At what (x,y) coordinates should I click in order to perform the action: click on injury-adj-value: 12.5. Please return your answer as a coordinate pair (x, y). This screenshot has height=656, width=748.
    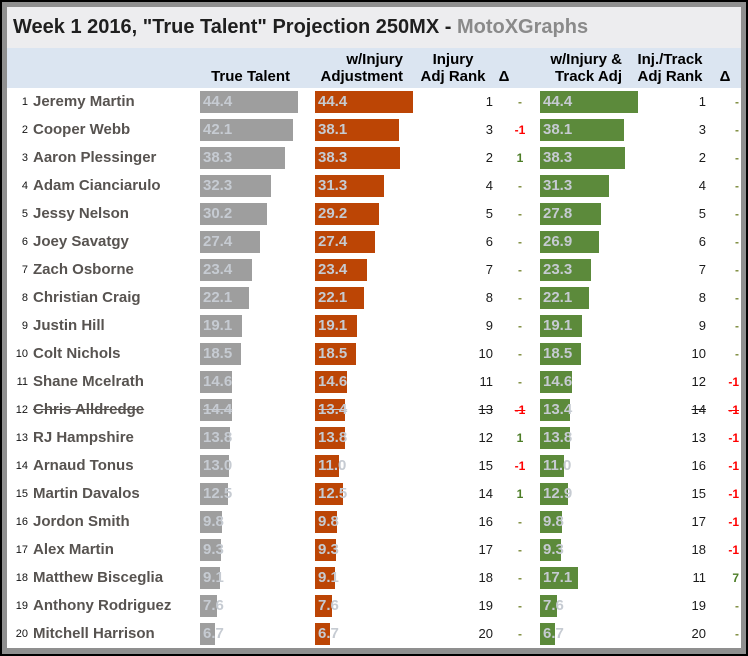
    Looking at the image, I should click on (333, 493).